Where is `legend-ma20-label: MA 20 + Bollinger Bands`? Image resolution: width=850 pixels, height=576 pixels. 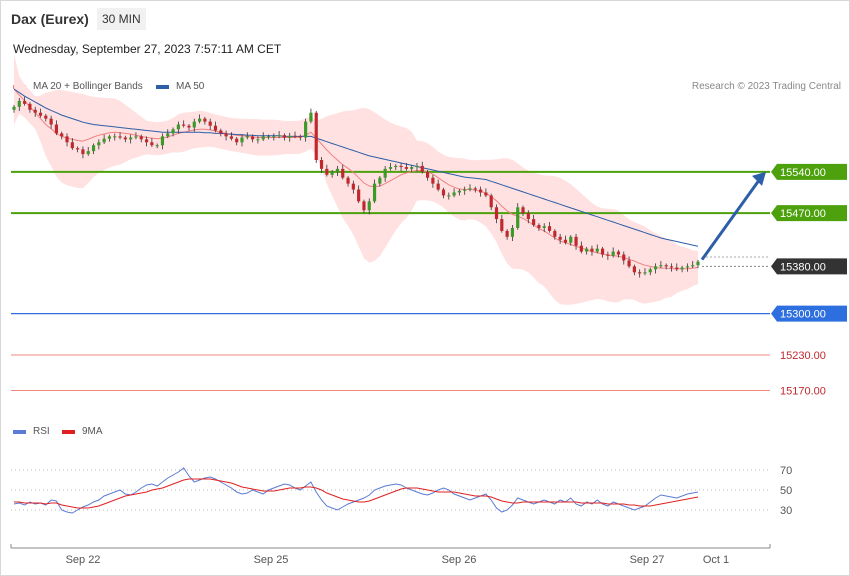 legend-ma20-label: MA 20 + Bollinger Bands is located at coordinates (88, 86).